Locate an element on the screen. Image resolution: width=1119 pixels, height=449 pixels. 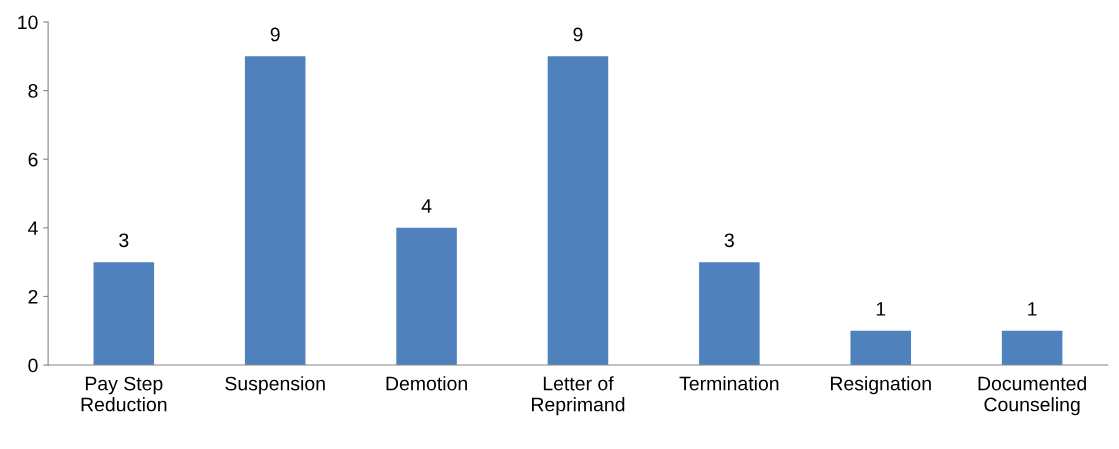
x-tick-label: Pay Step Reduction is located at coordinates (124, 394).